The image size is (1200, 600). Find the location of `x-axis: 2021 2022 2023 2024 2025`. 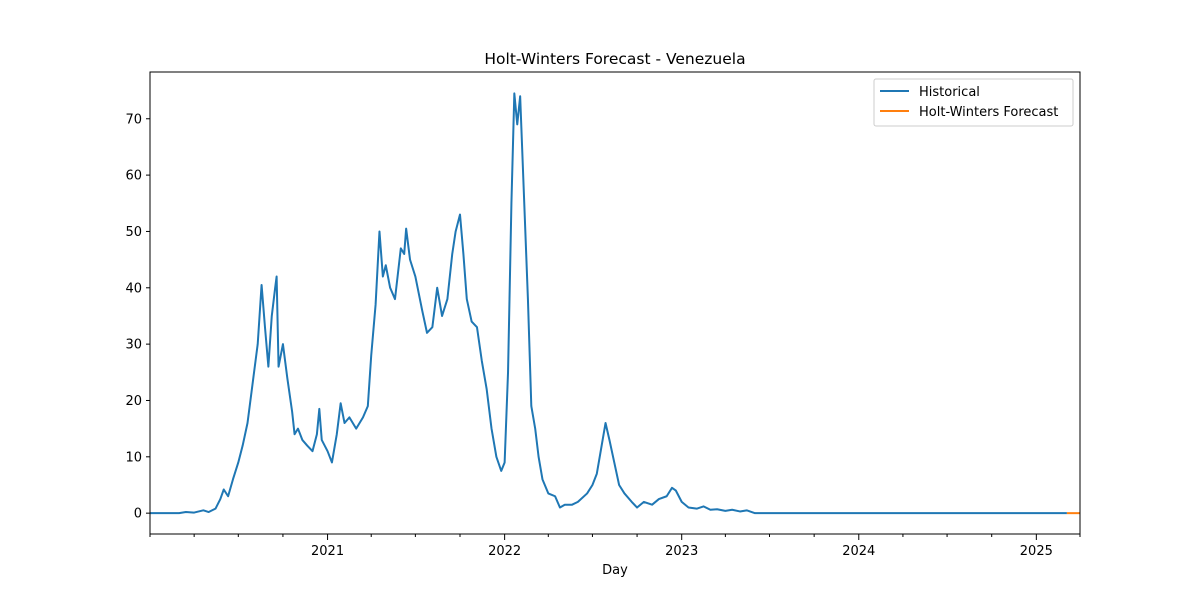

x-axis: 2021 2022 2023 2024 2025 is located at coordinates (615, 546).